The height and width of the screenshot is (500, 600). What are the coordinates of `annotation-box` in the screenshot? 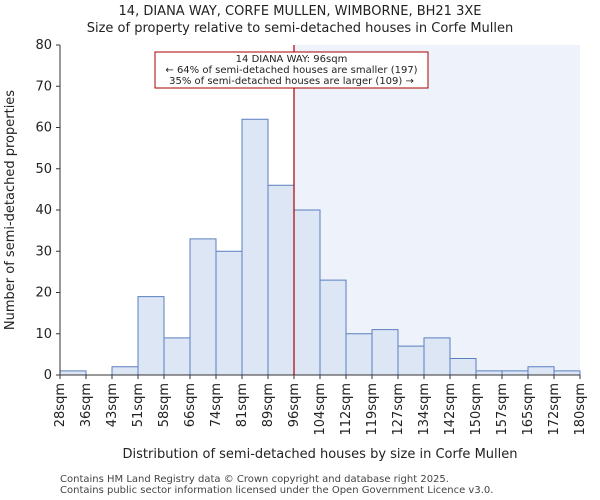 It's located at (291, 70).